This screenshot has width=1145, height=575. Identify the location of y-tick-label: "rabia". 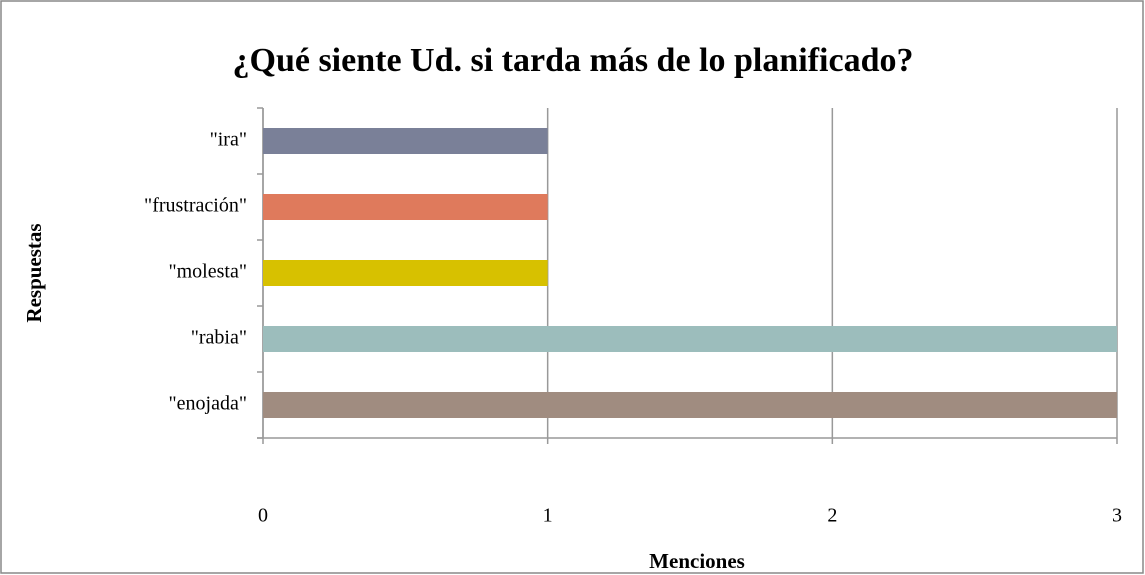
(219, 338).